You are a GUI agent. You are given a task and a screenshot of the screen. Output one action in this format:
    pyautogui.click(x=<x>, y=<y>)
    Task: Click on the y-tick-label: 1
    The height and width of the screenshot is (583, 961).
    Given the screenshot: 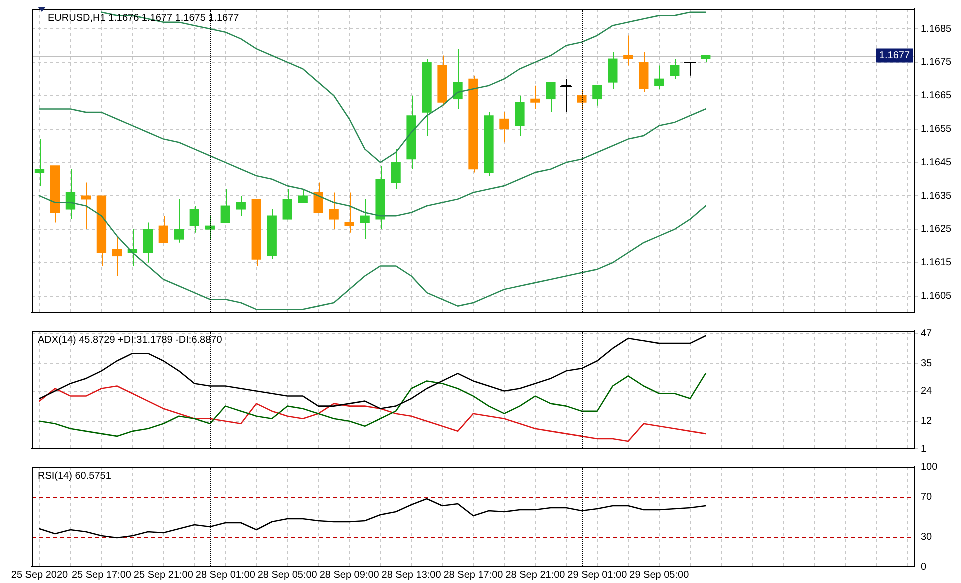 What is the action you would take?
    pyautogui.click(x=924, y=449)
    